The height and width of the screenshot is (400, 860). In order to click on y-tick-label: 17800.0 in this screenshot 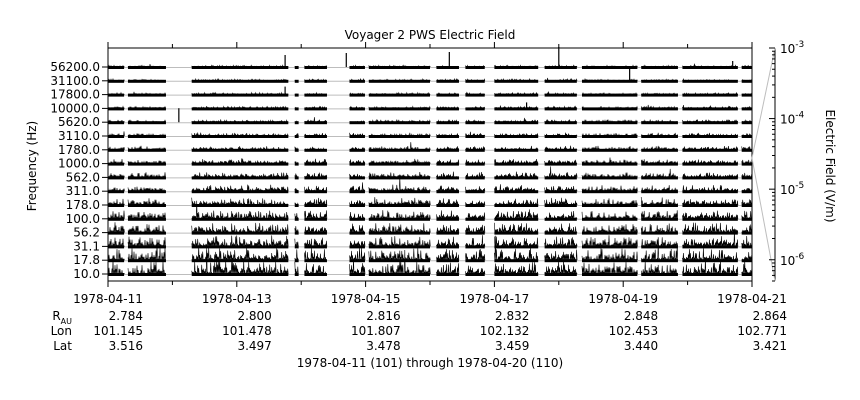, I will do `click(75, 95)`.